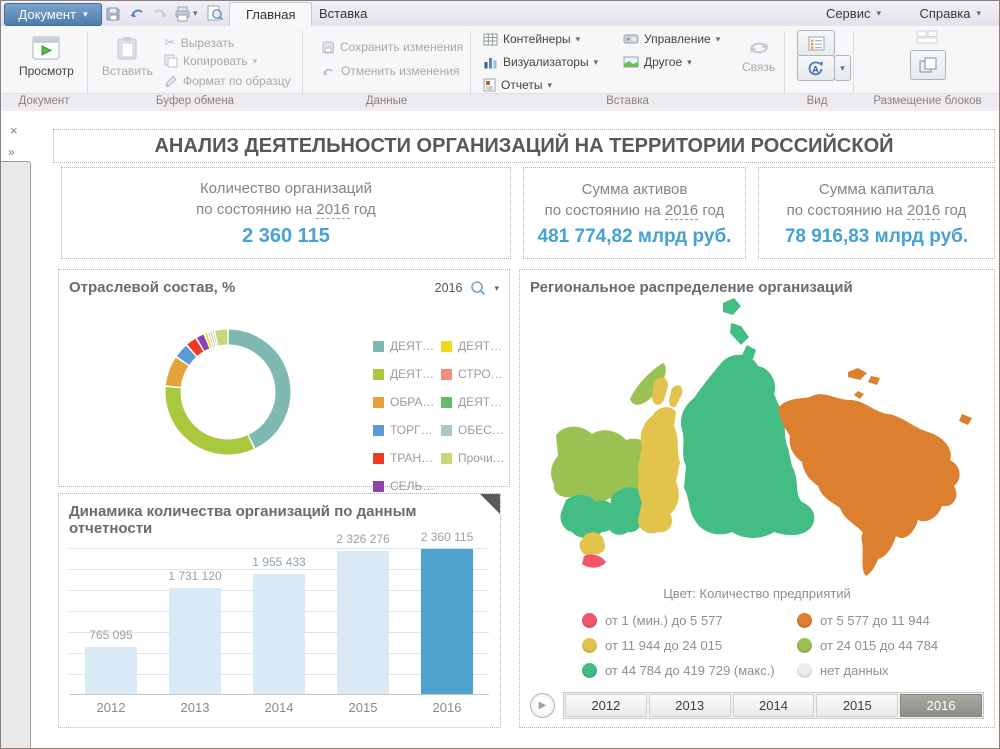  I want to click on map-region-fareast, so click(869, 476).